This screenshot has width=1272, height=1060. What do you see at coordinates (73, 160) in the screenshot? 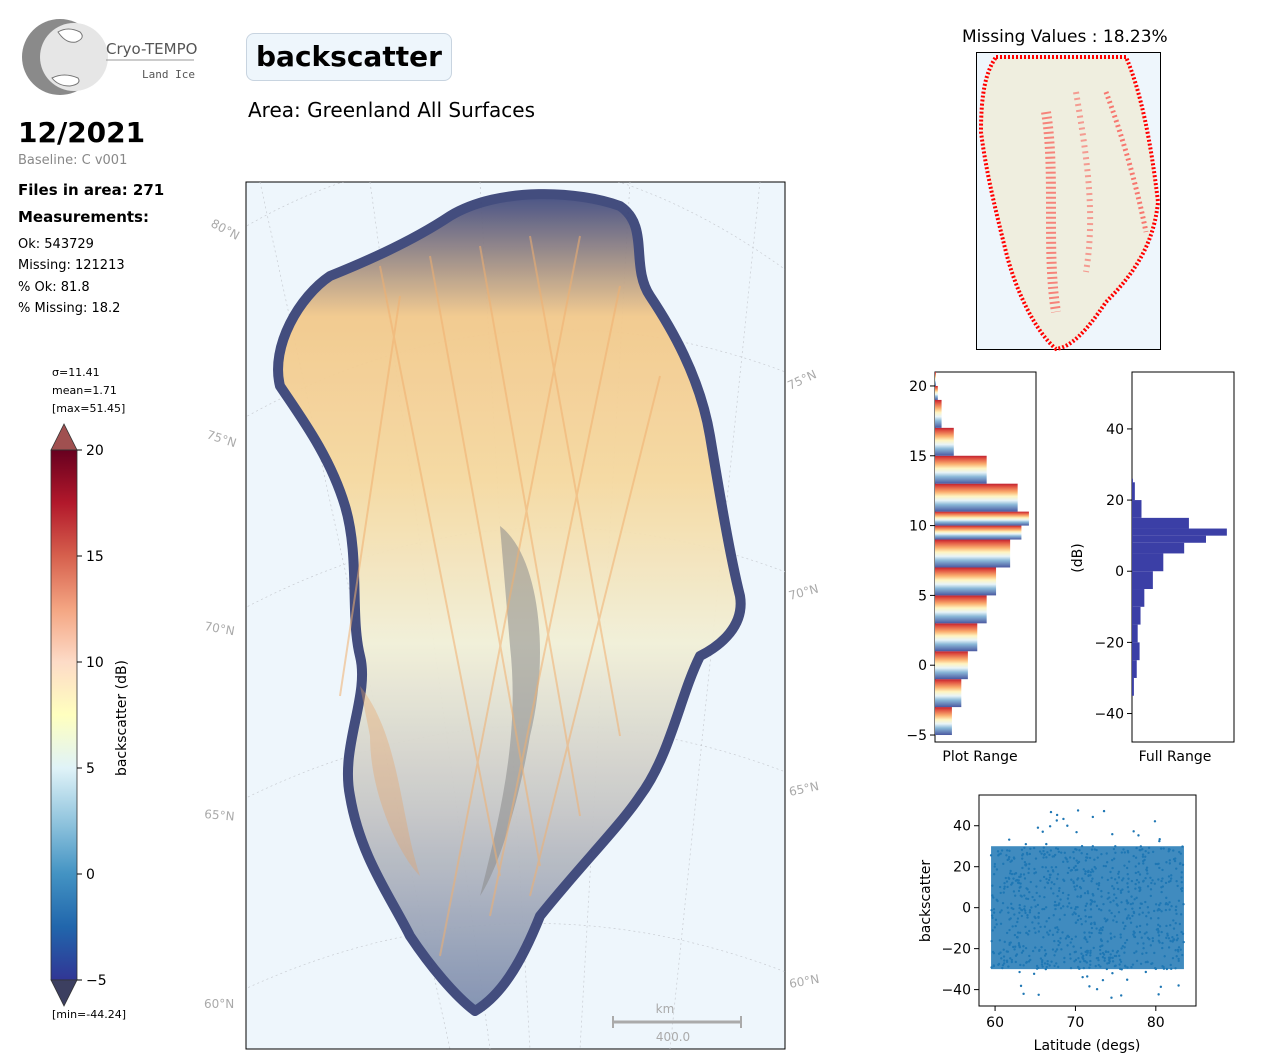
I see `baseline-label: Baseline: C v001` at bounding box center [73, 160].